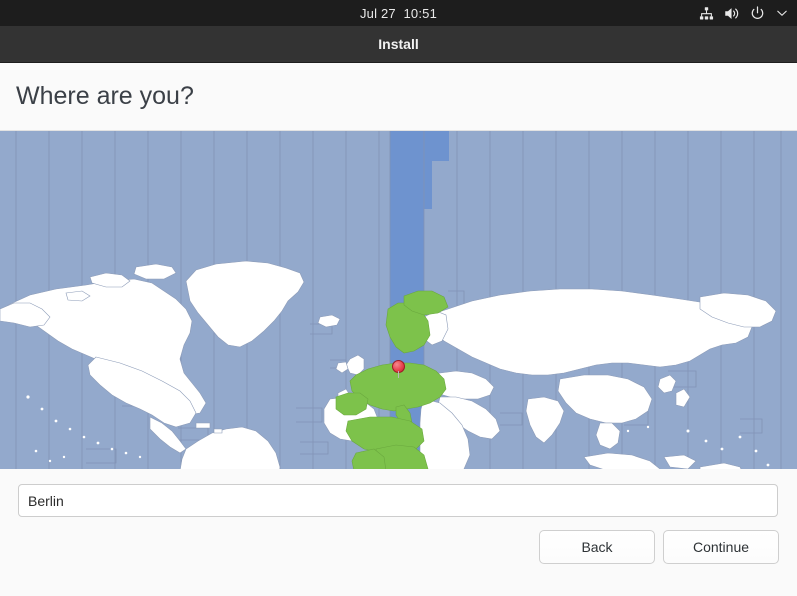  What do you see at coordinates (218, 431) in the screenshot?
I see `landmass-hispaniola` at bounding box center [218, 431].